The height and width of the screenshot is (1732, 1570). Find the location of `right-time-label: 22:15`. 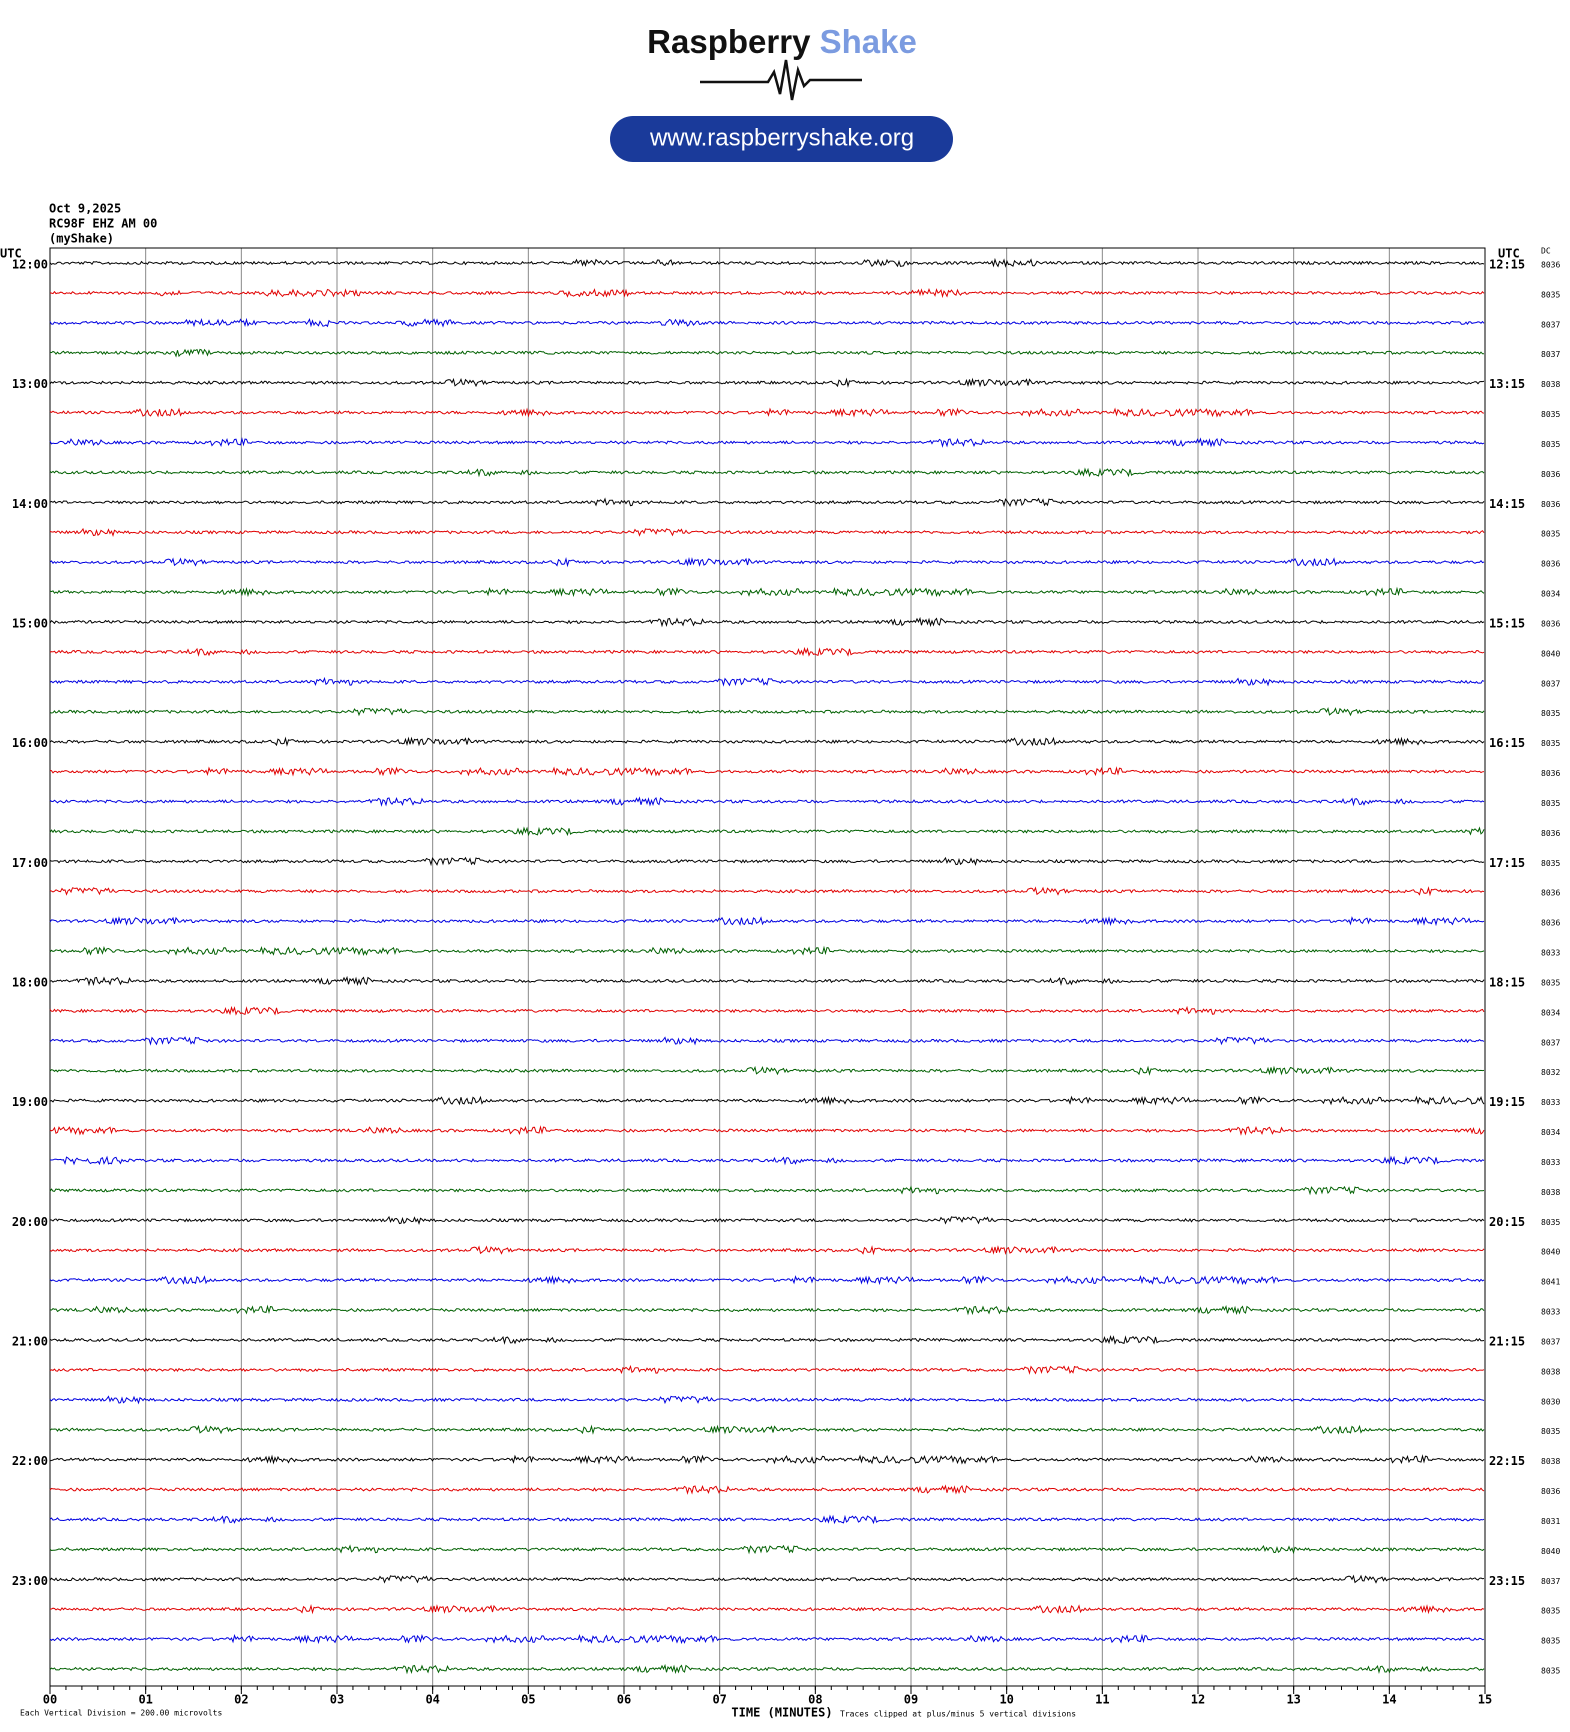

right-time-label: 22:15 is located at coordinates (1507, 1461).